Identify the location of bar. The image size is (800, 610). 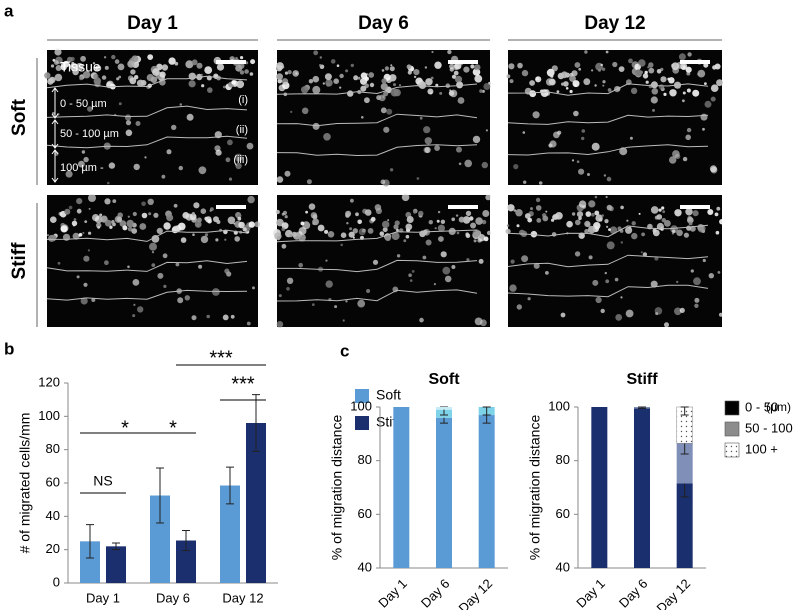
(160, 539).